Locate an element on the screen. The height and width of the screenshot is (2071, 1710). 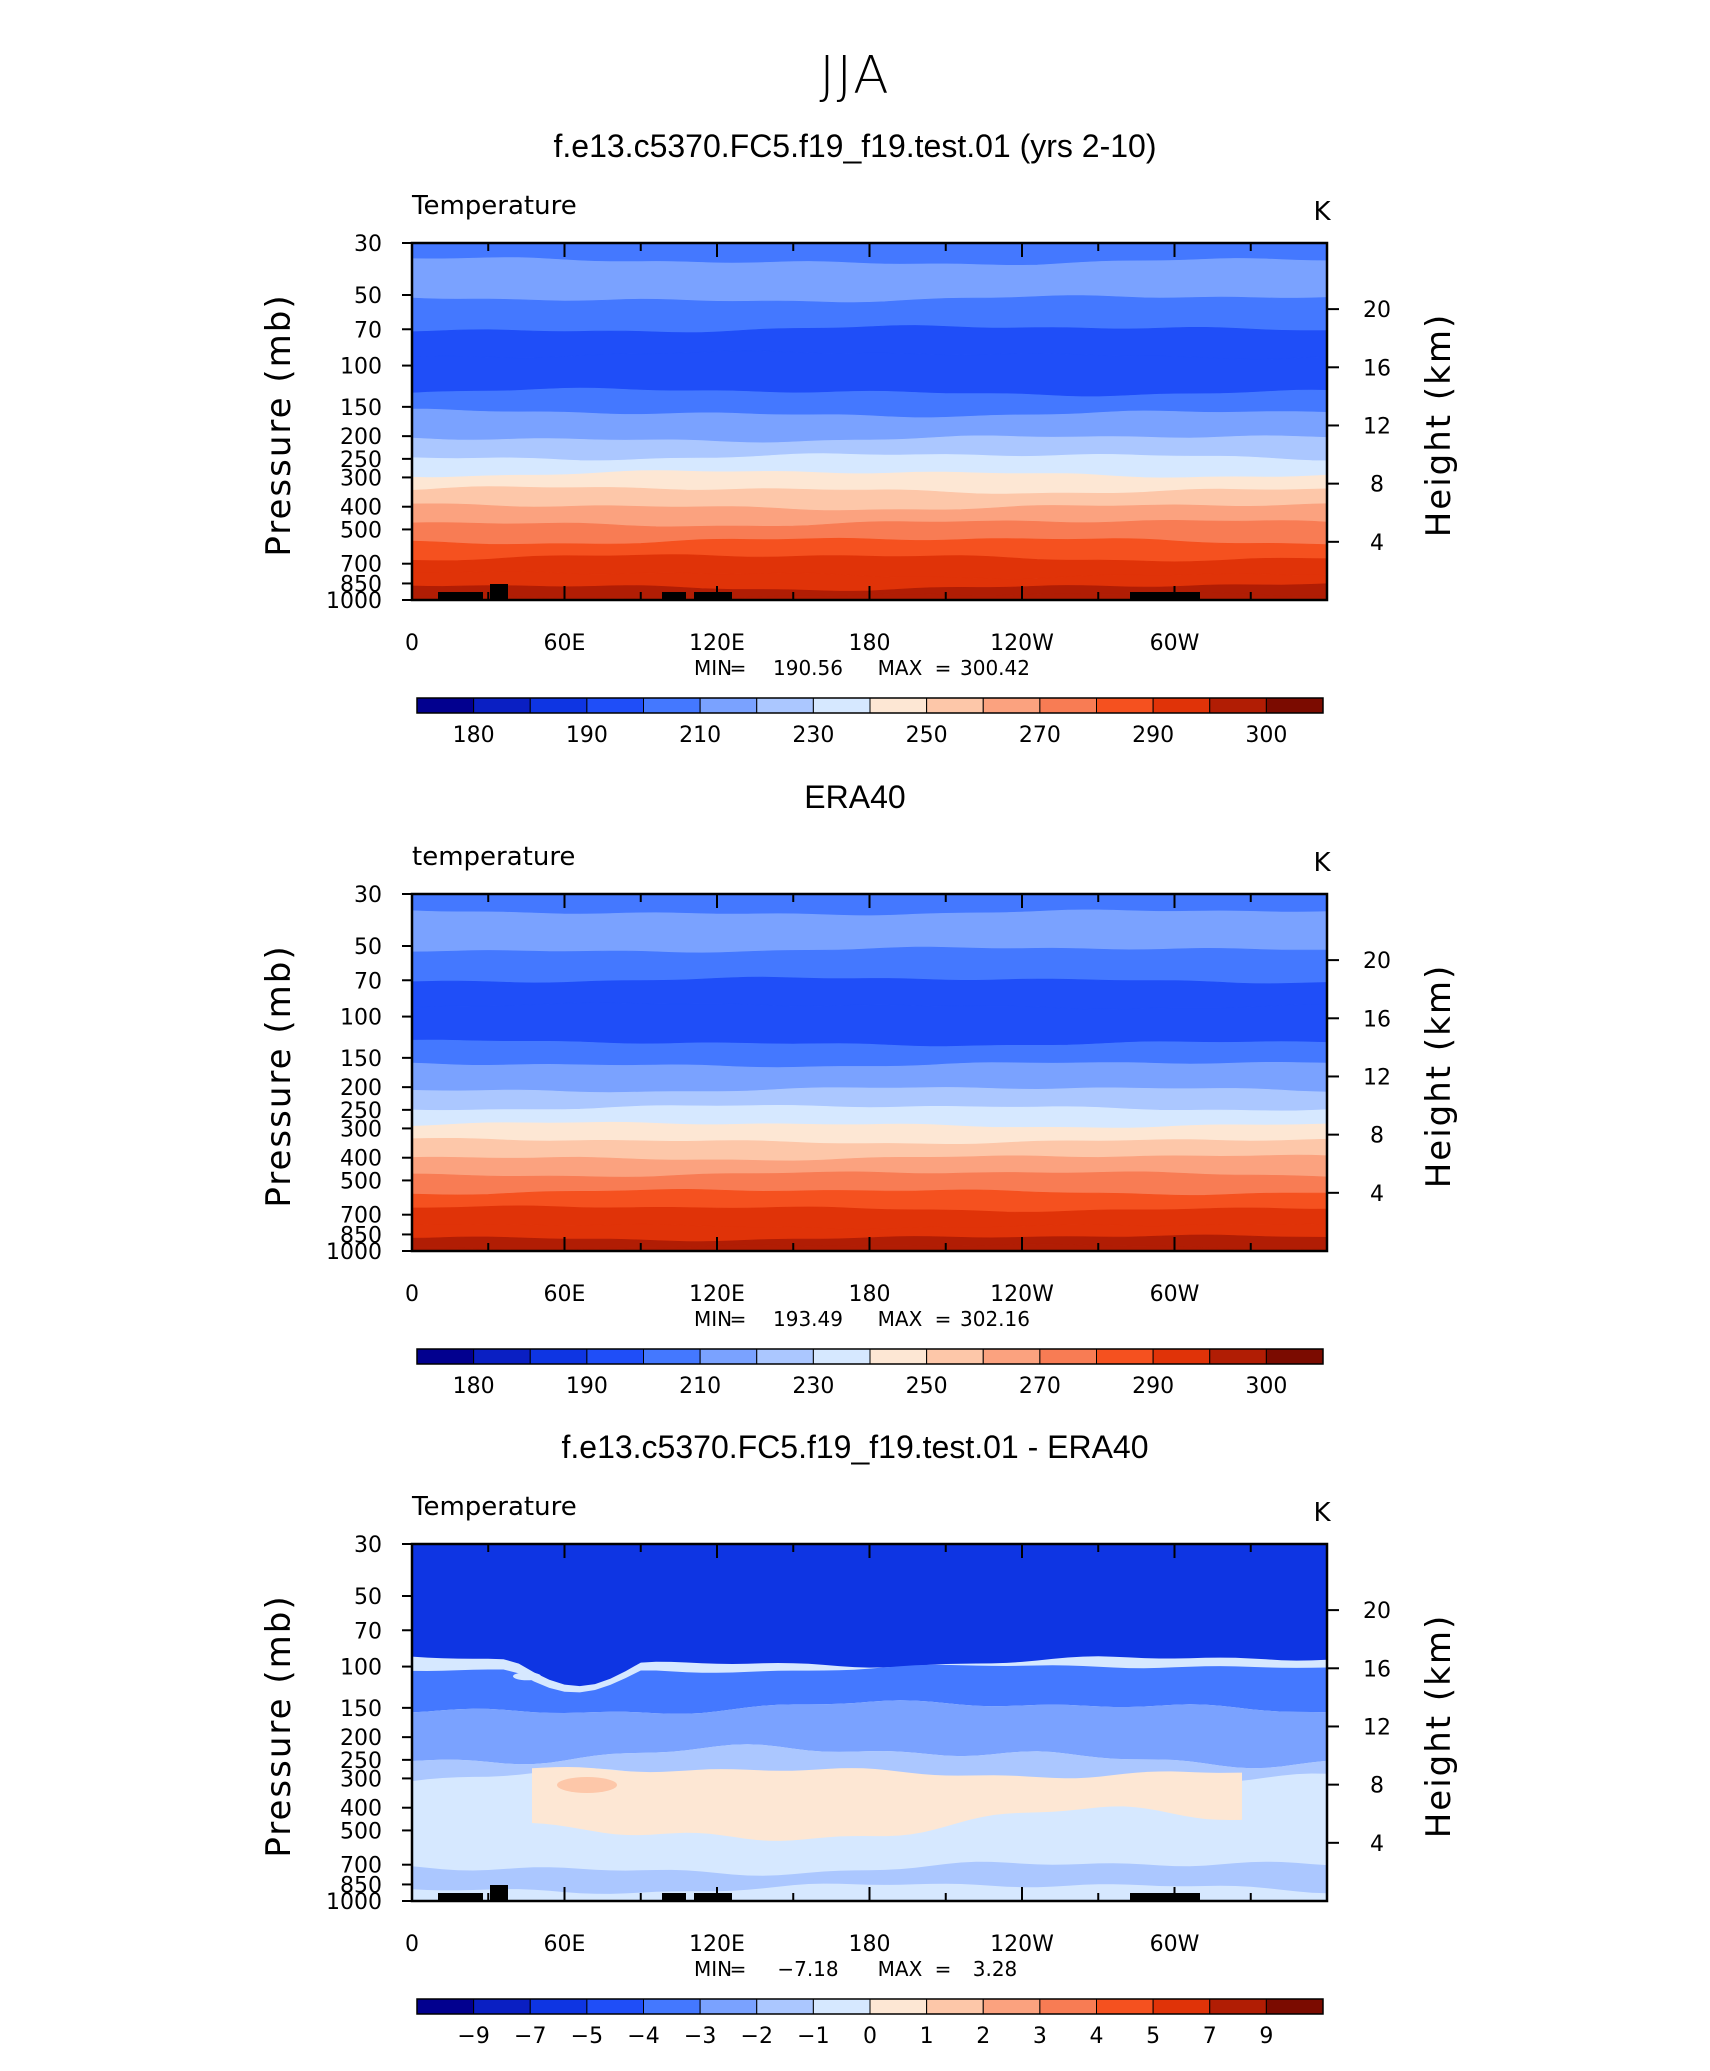
max-value: 3.28 is located at coordinates (995, 1969).